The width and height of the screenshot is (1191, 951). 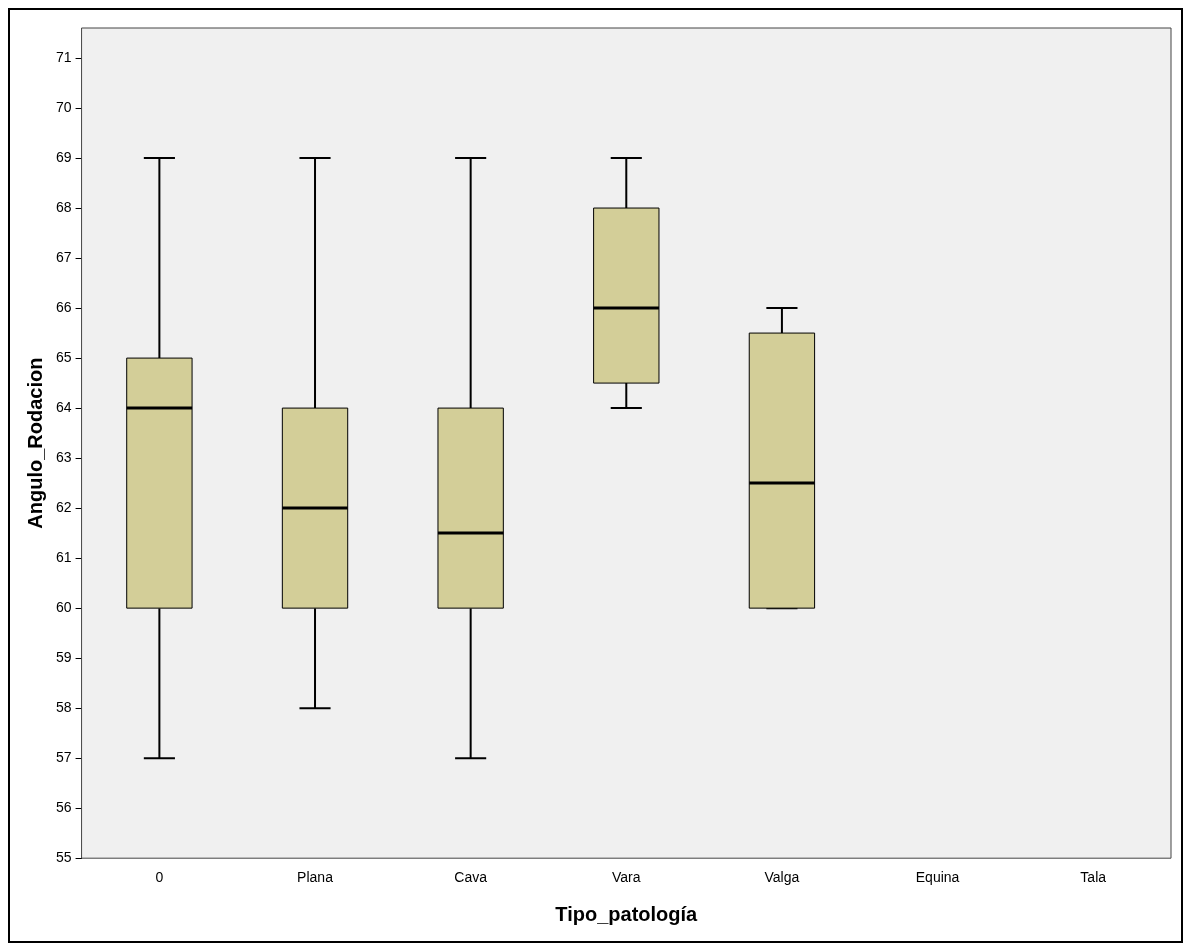 I want to click on x-tick-label: Valga, so click(x=782, y=877).